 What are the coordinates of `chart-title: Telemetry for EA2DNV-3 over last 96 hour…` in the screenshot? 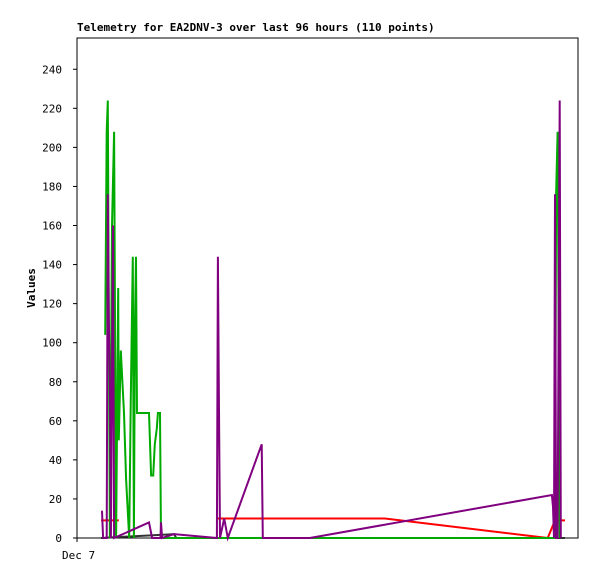 It's located at (256, 27).